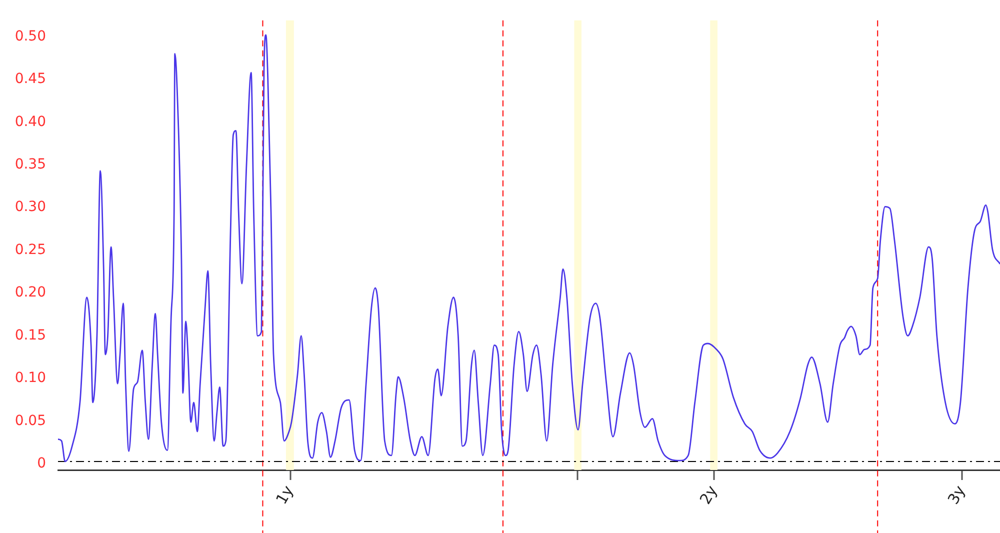 The height and width of the screenshot is (533, 1000). I want to click on y-tick-label: 0.15, so click(30, 335).